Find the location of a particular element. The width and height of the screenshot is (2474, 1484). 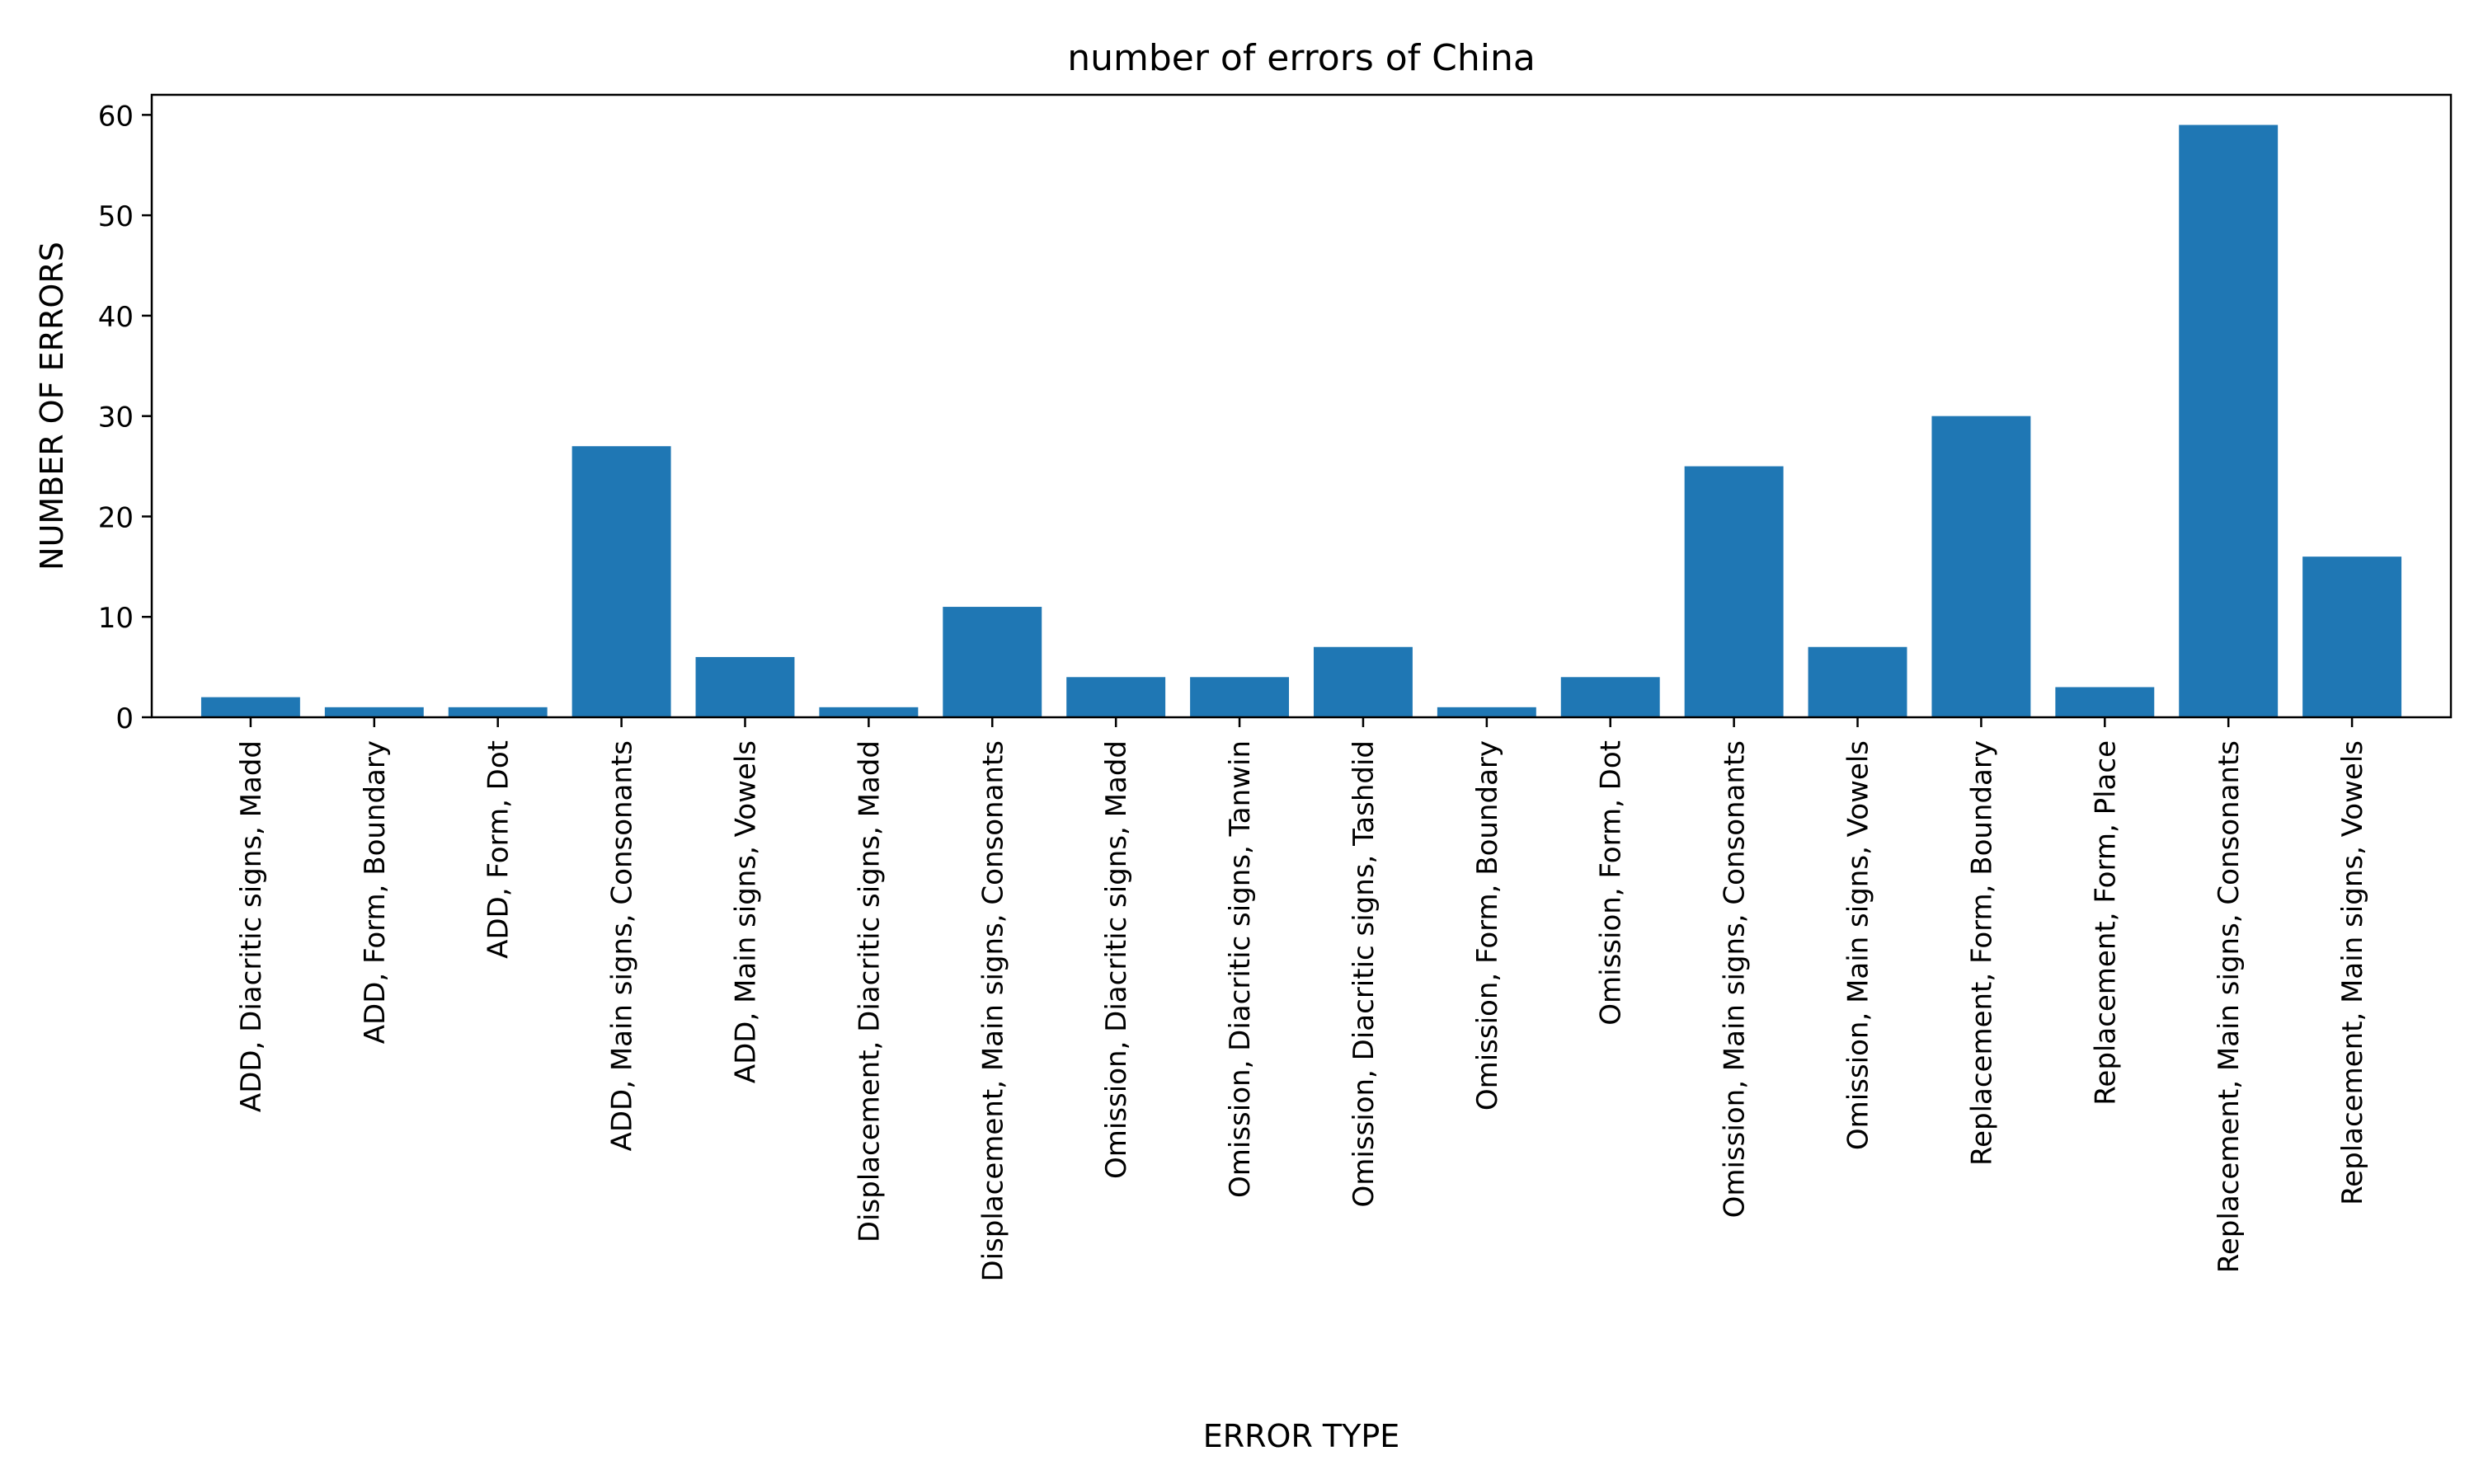

x-tick-label: ADD, Main signs, Consonants is located at coordinates (622, 945).